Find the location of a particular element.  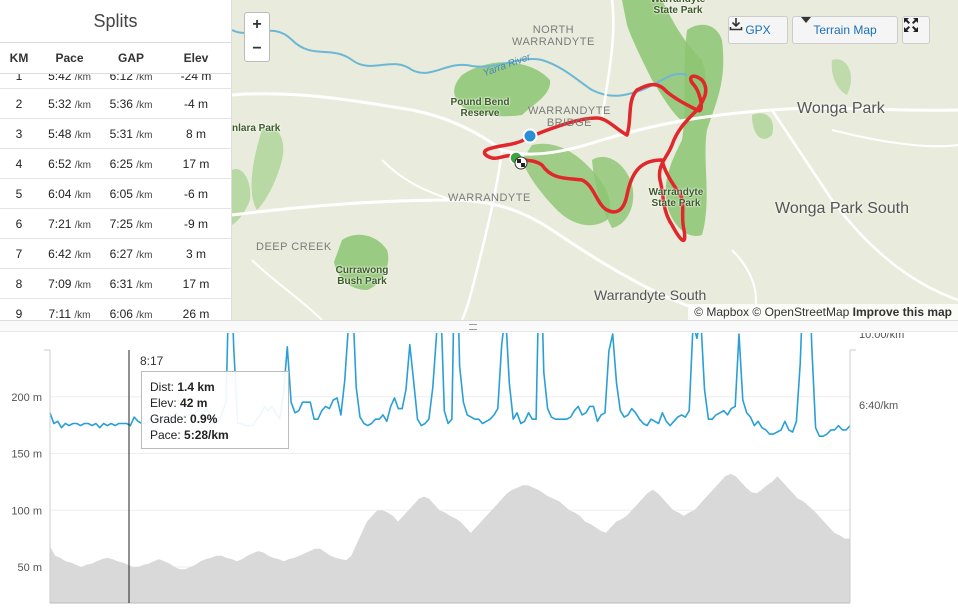

caret-down-icon is located at coordinates (806, 20).